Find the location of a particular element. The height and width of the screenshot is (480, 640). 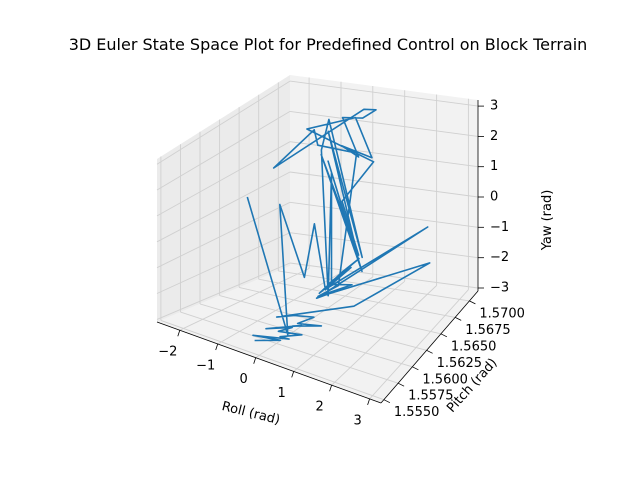

series-group is located at coordinates (338, 225).